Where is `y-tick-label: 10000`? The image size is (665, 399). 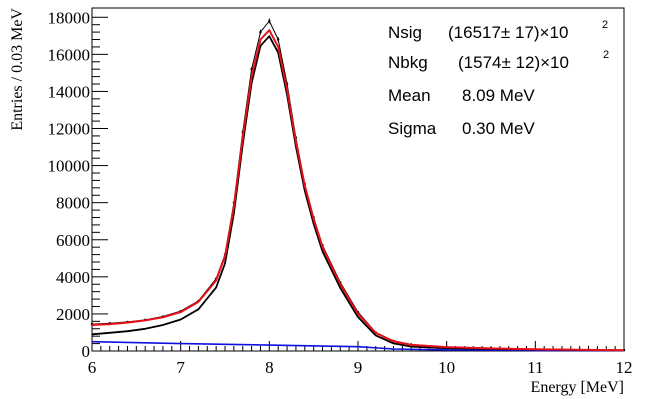
y-tick-label: 10000 is located at coordinates (69, 166).